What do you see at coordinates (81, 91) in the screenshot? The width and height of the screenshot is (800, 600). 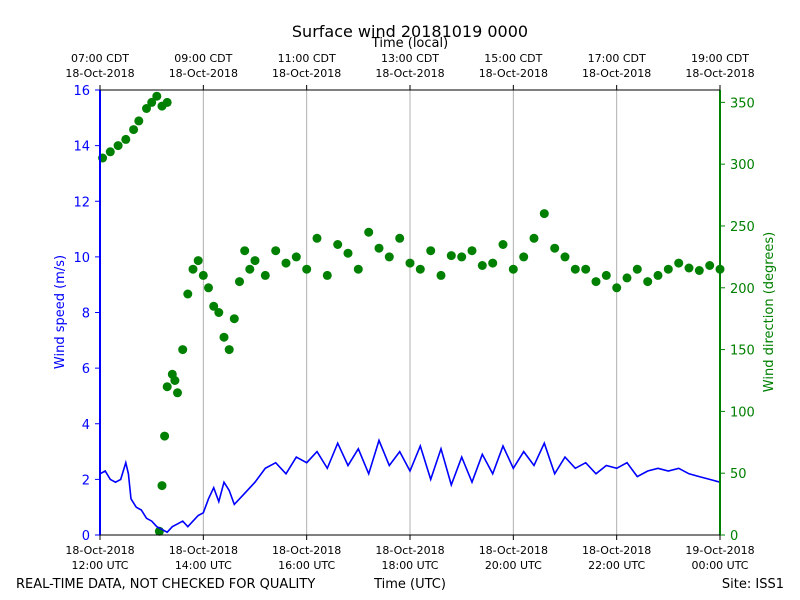 I see `left-tick-label: 16` at bounding box center [81, 91].